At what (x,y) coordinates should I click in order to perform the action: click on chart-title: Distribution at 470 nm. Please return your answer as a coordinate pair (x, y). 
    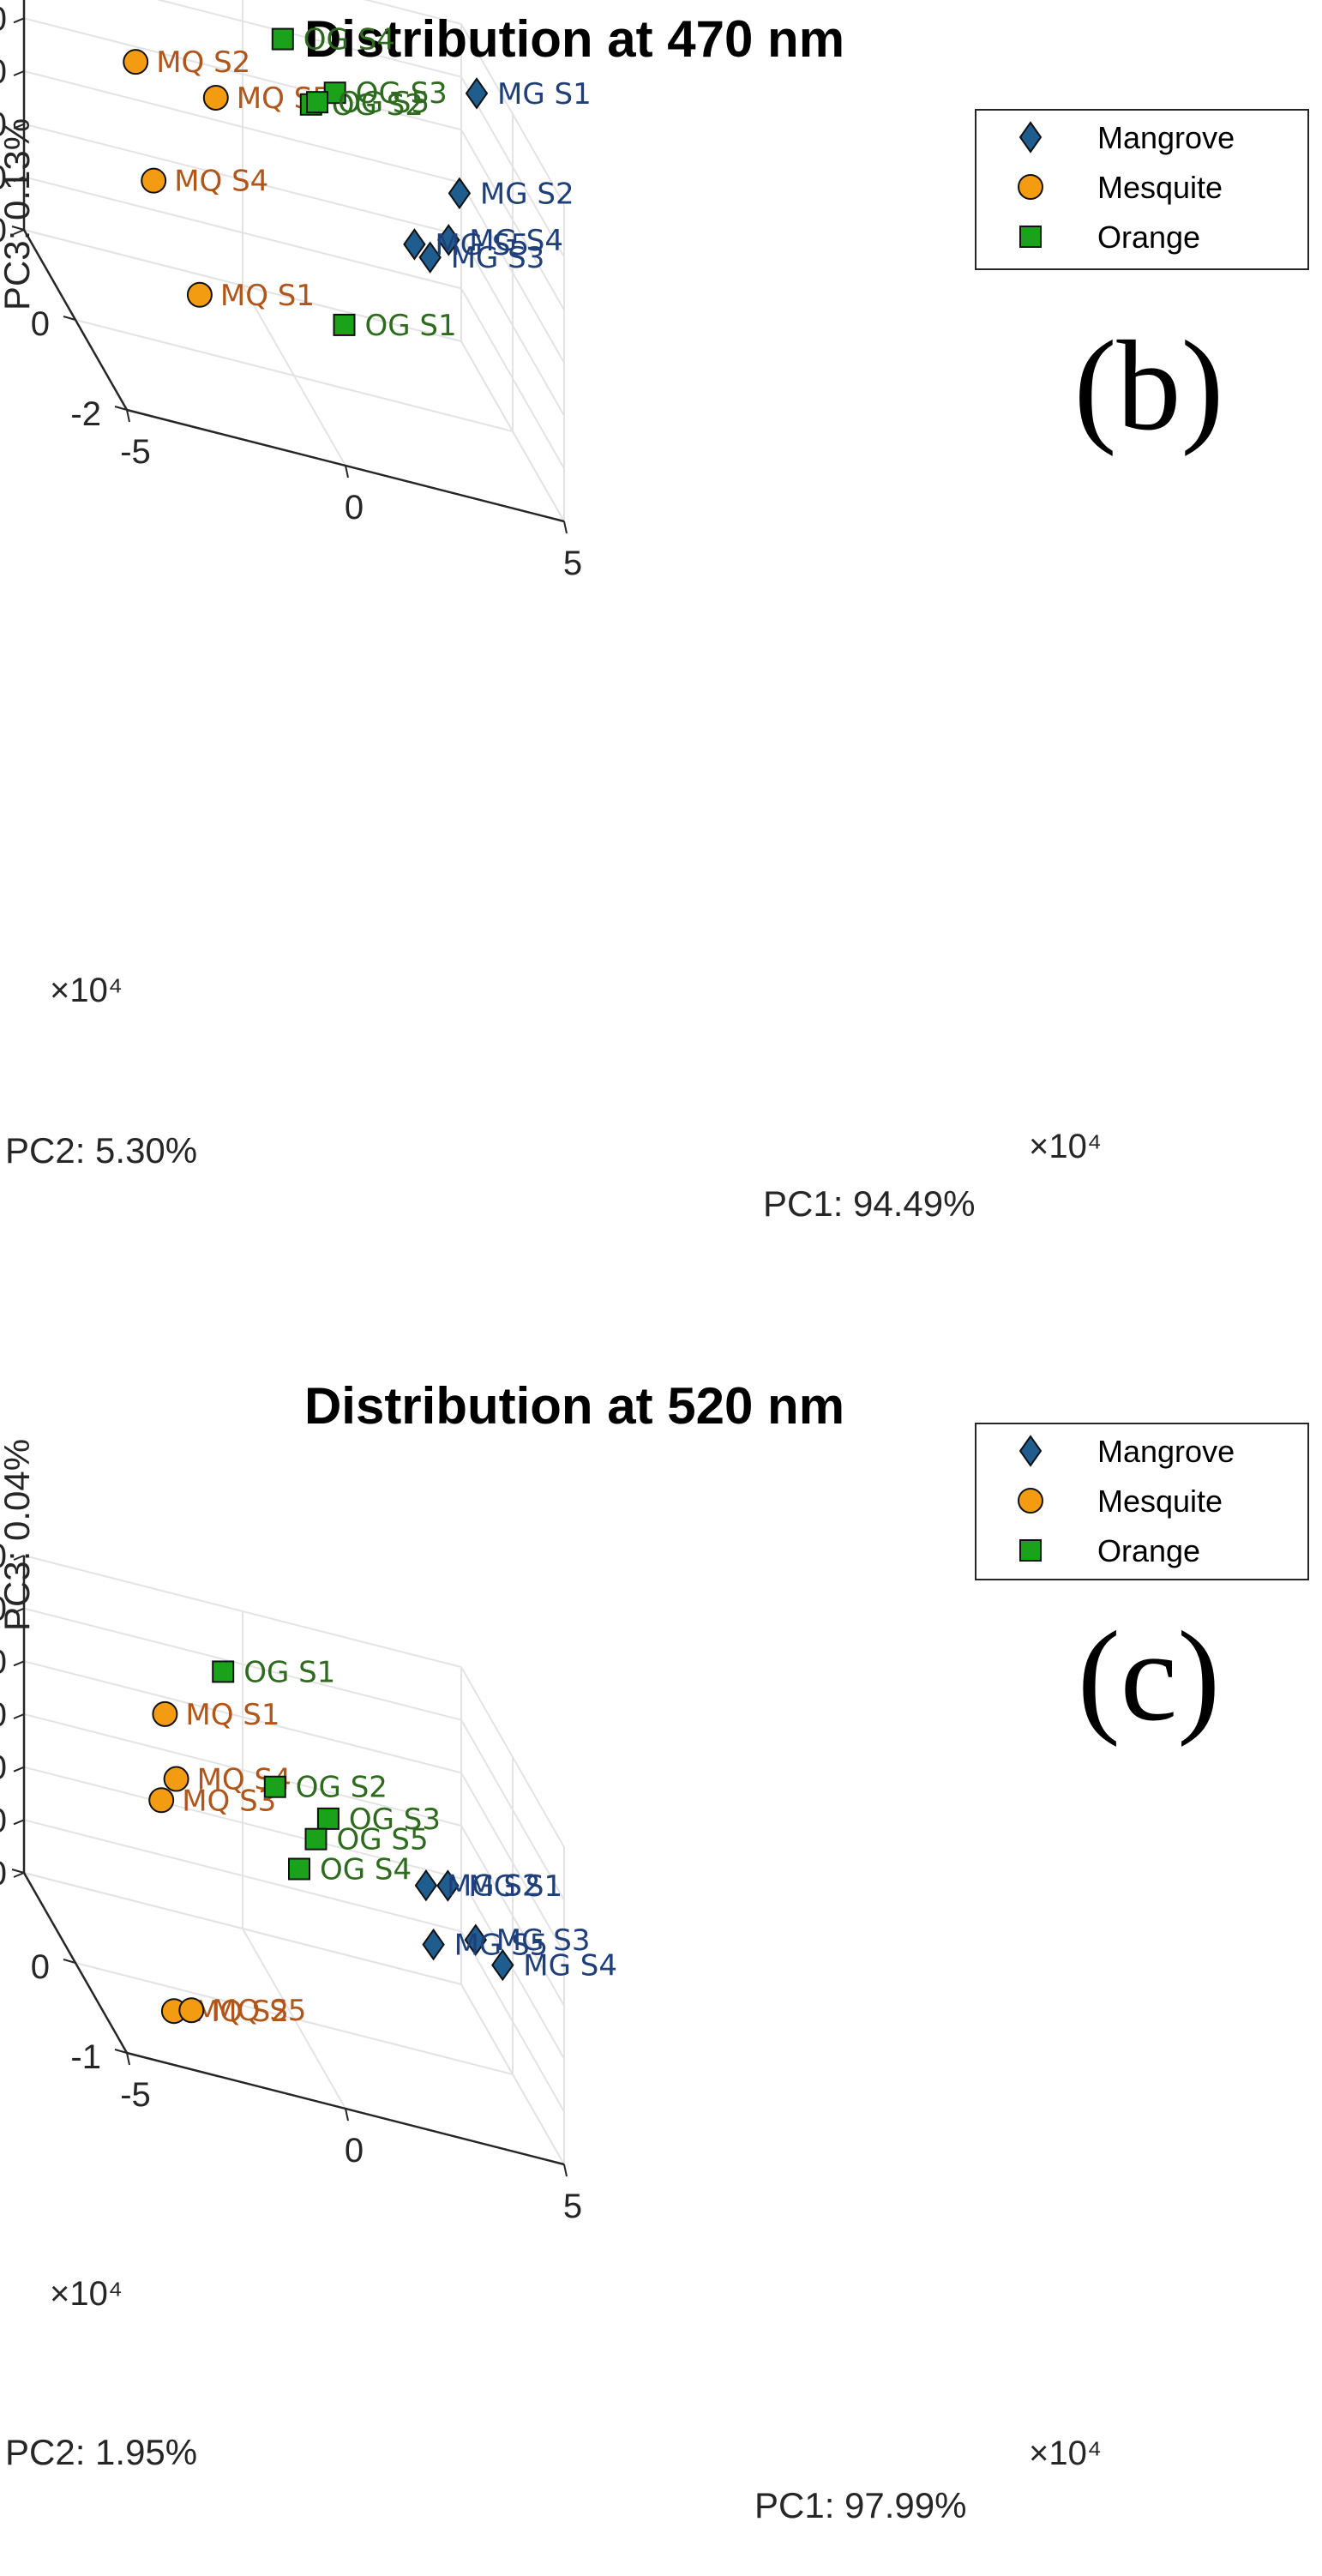
    Looking at the image, I should click on (574, 39).